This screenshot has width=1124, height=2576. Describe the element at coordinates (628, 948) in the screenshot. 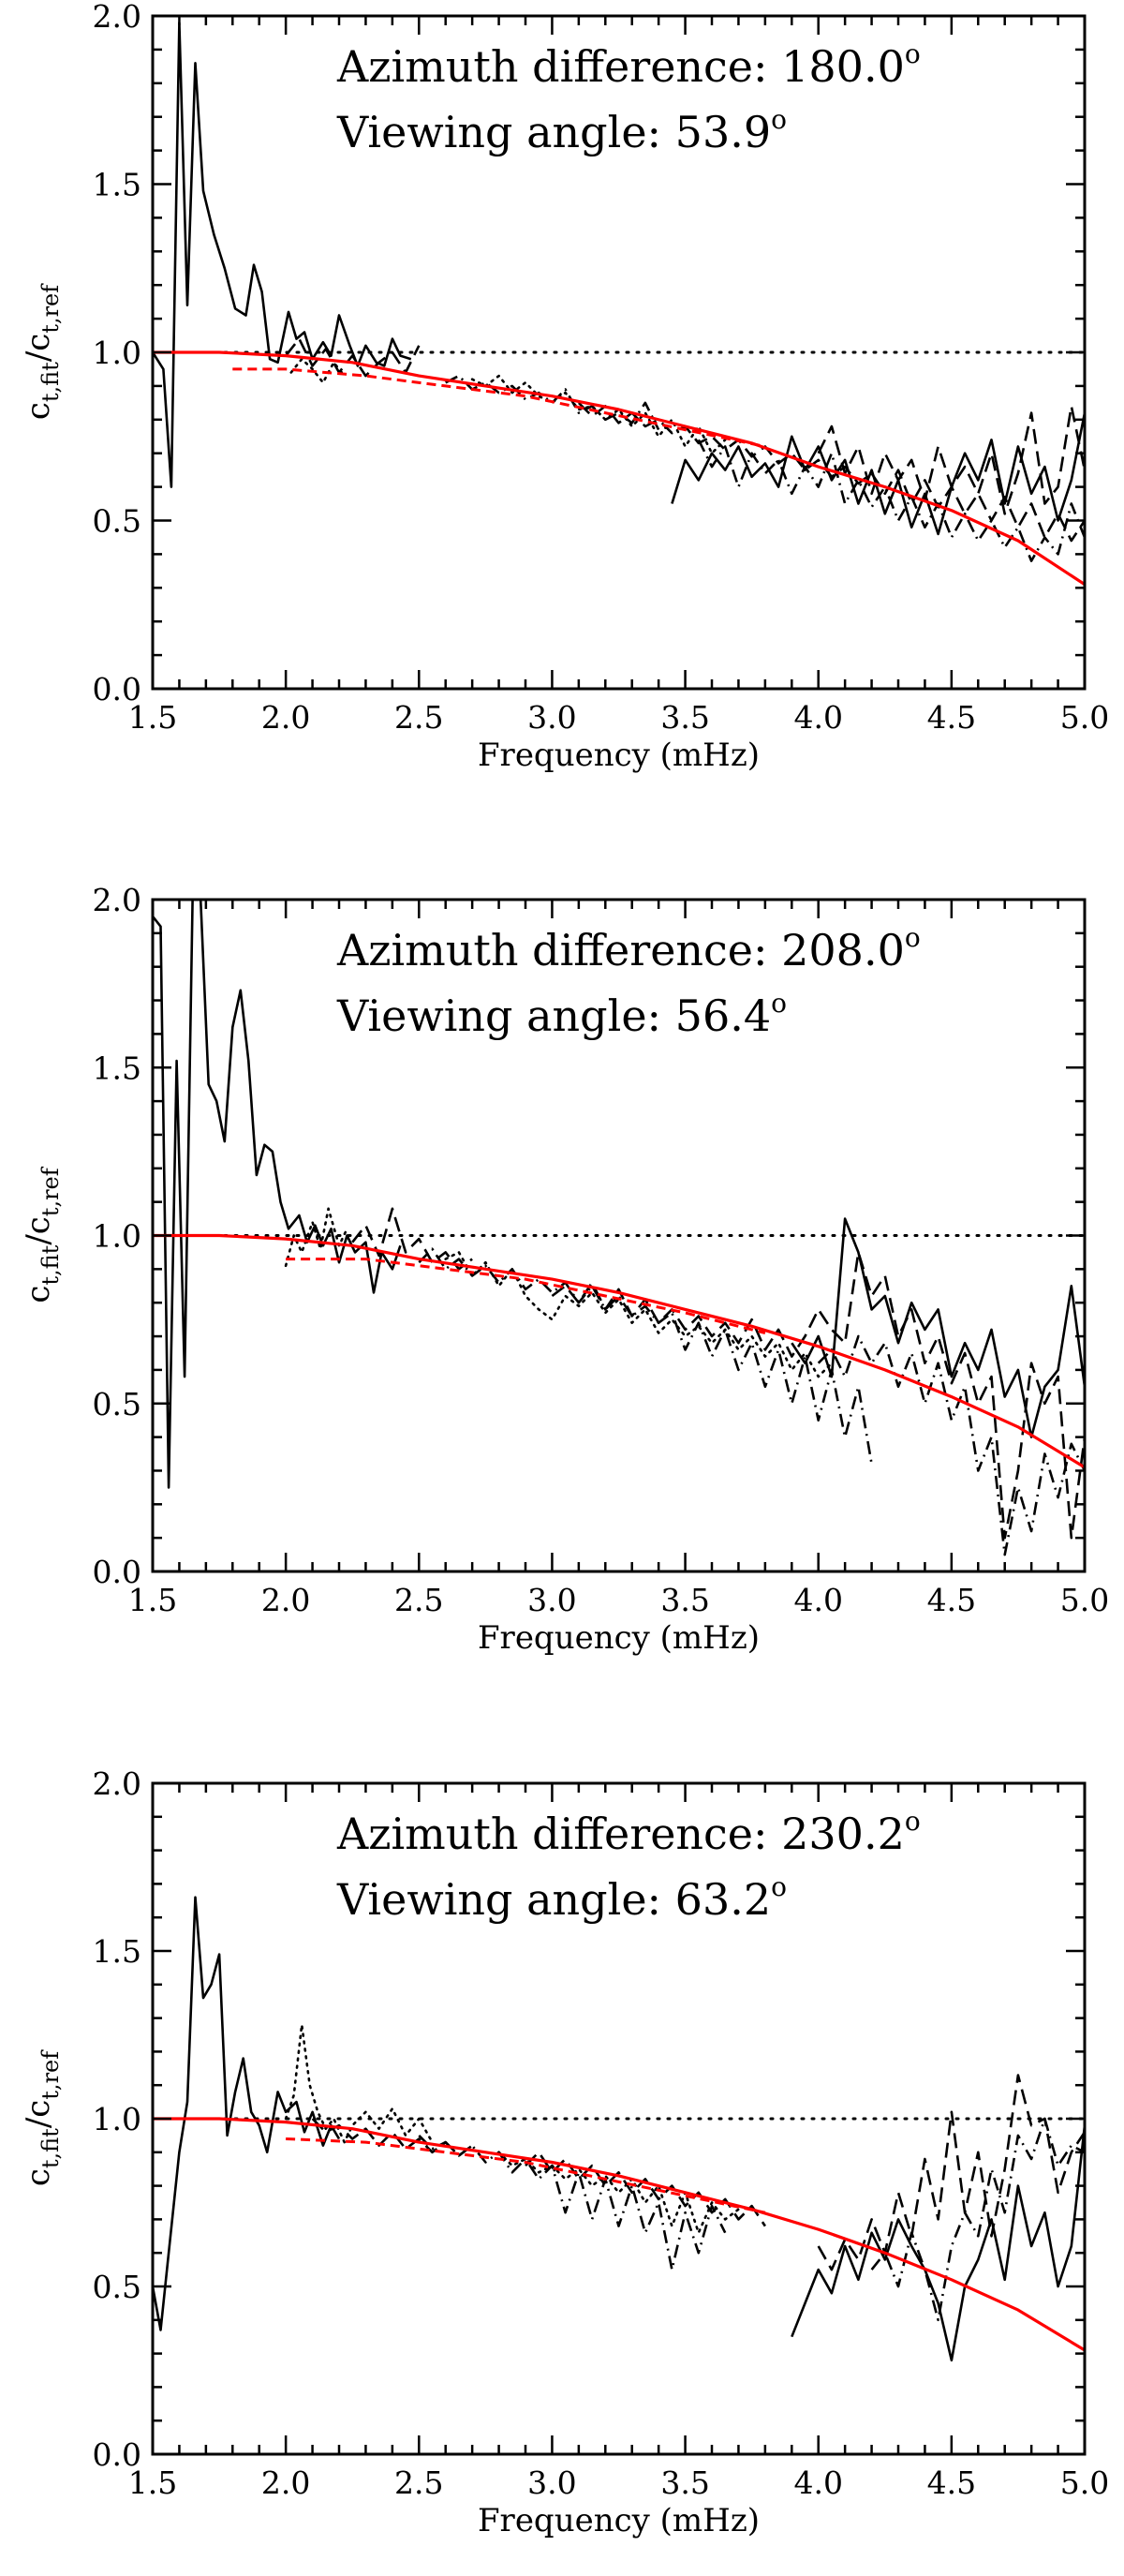

I see `azimuth-annotation: Azimuth difference: 208.0o` at that location.